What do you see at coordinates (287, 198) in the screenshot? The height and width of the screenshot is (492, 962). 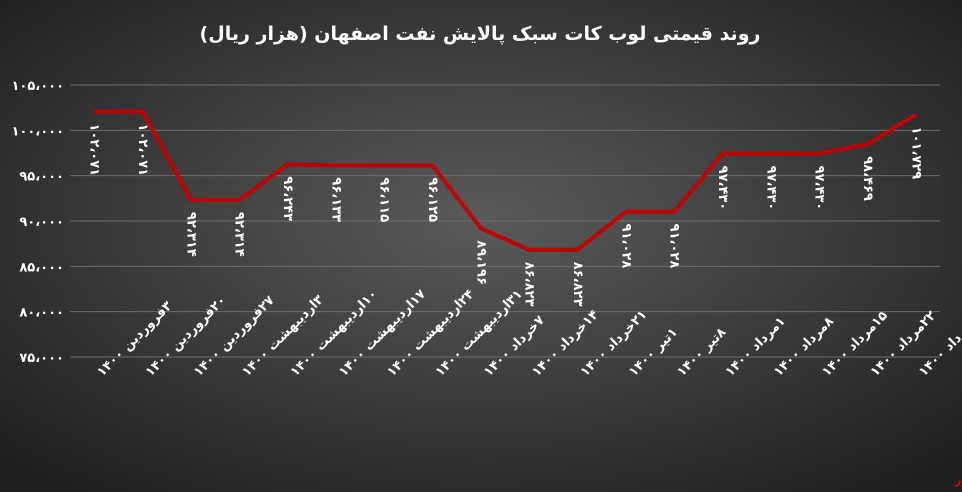 I see `data-label: ۹۶،۲۴۳` at bounding box center [287, 198].